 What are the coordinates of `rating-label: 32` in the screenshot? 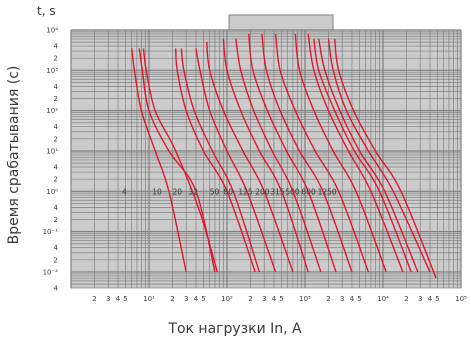 It's located at (193, 191).